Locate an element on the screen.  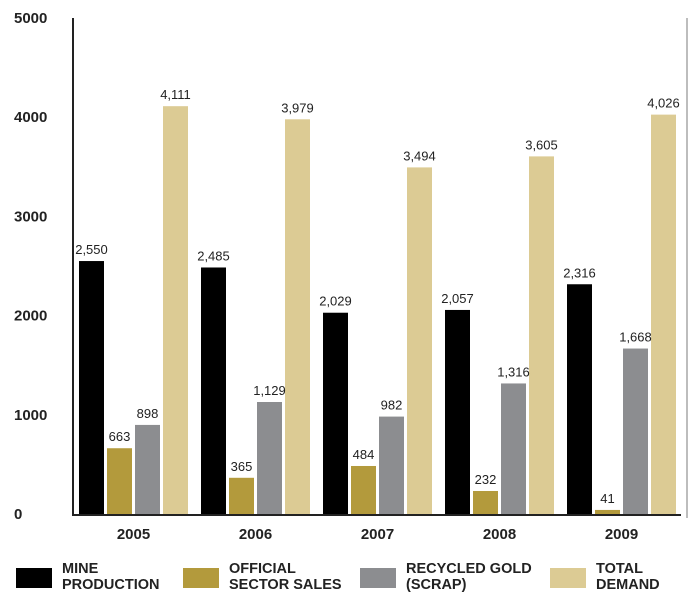
legend-label: RECYCLED GOLD (SCRAP) is located at coordinates (469, 577).